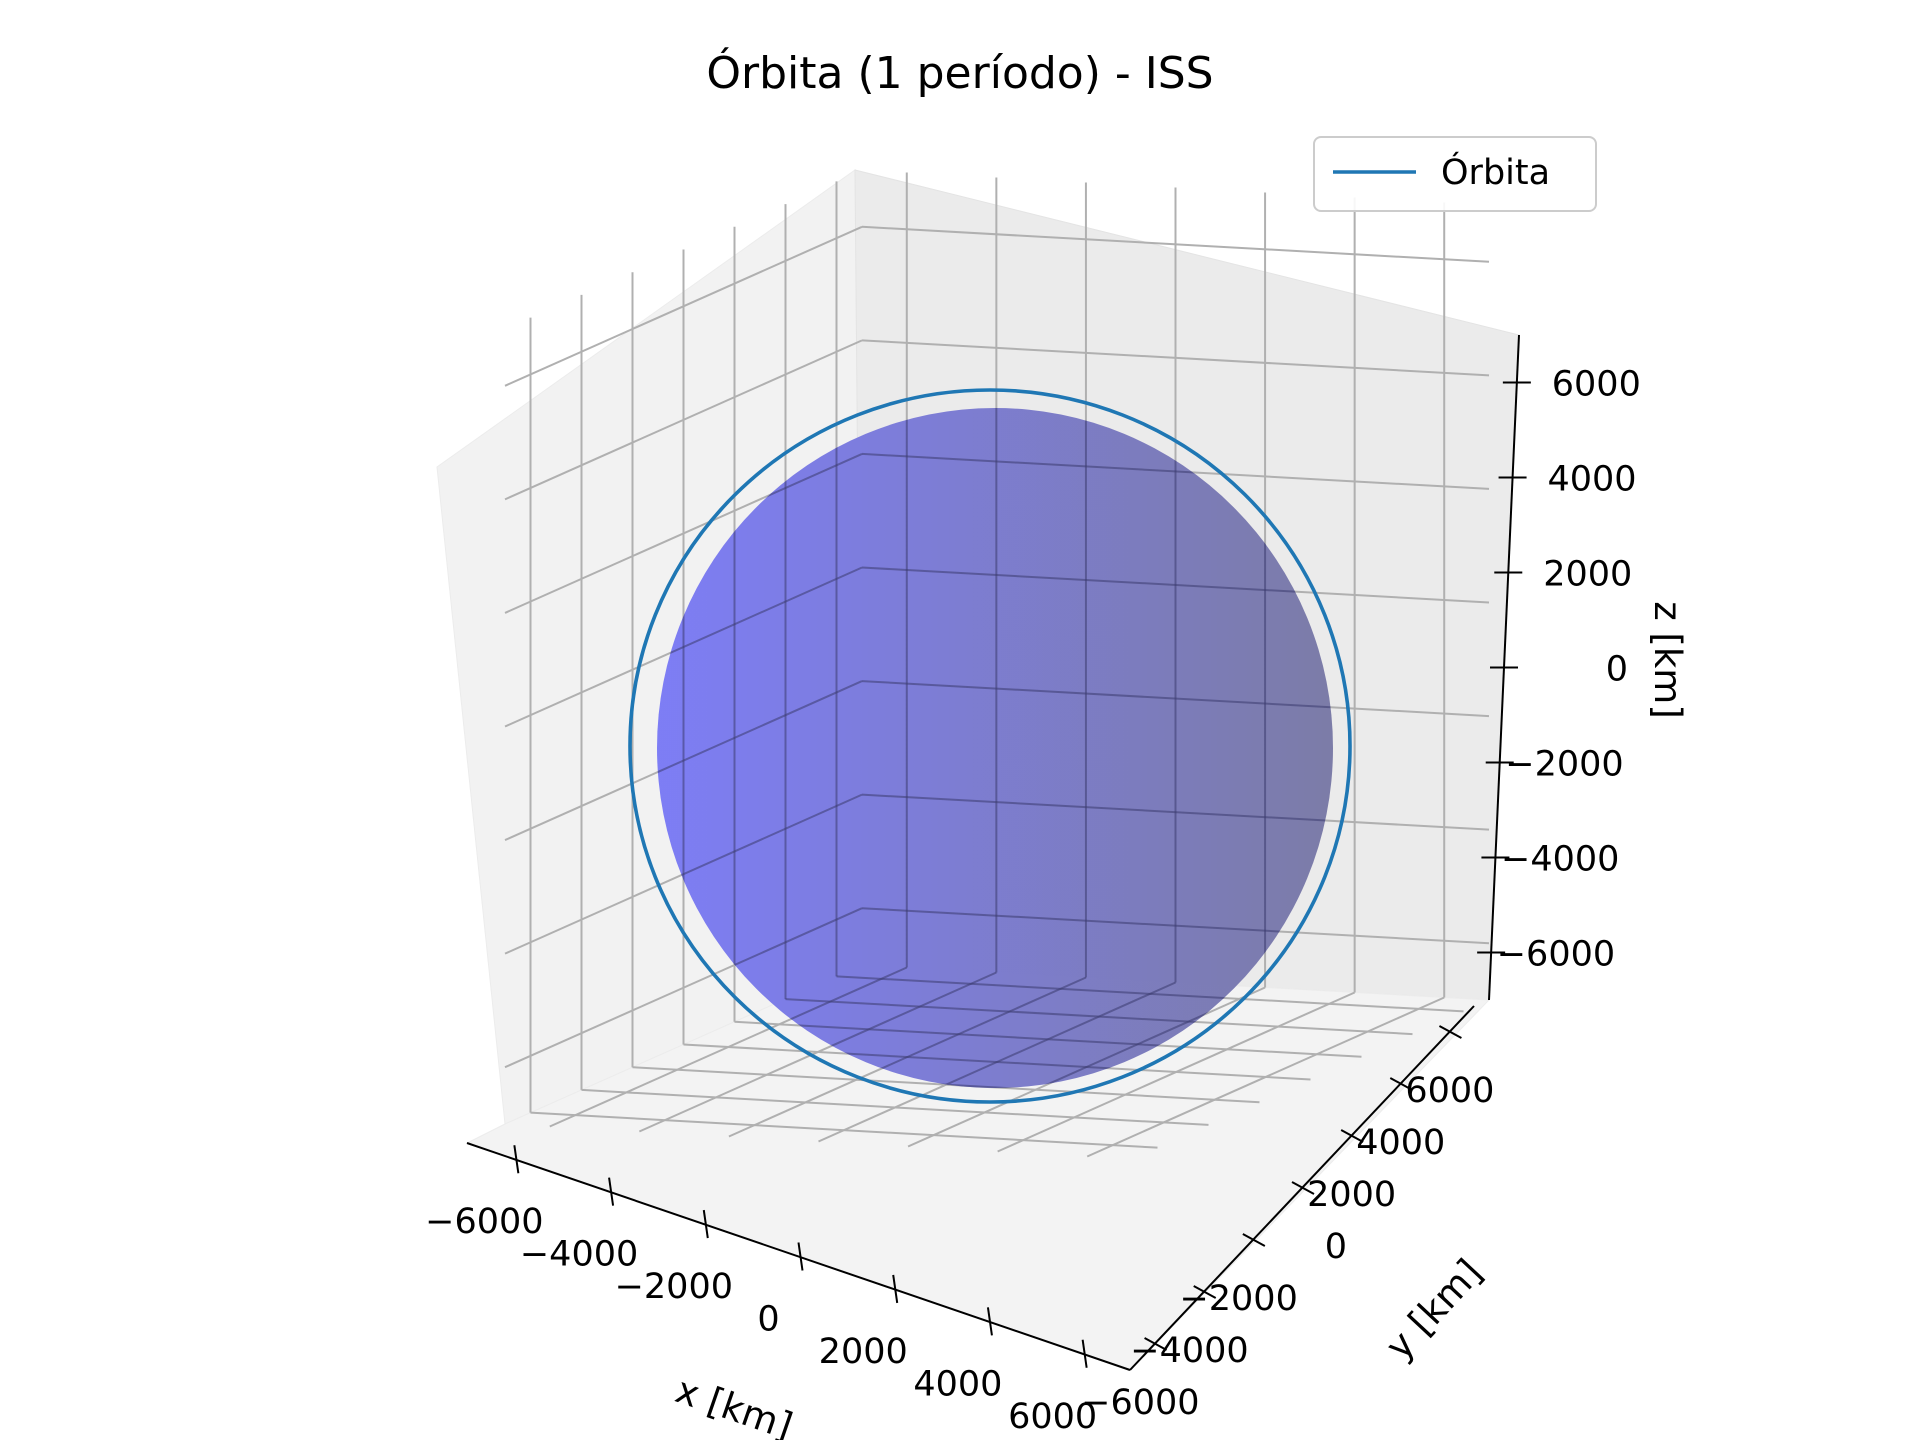 This screenshot has width=1920, height=1445. Describe the element at coordinates (1564, 765) in the screenshot. I see `z-tick-label: −2000` at that location.